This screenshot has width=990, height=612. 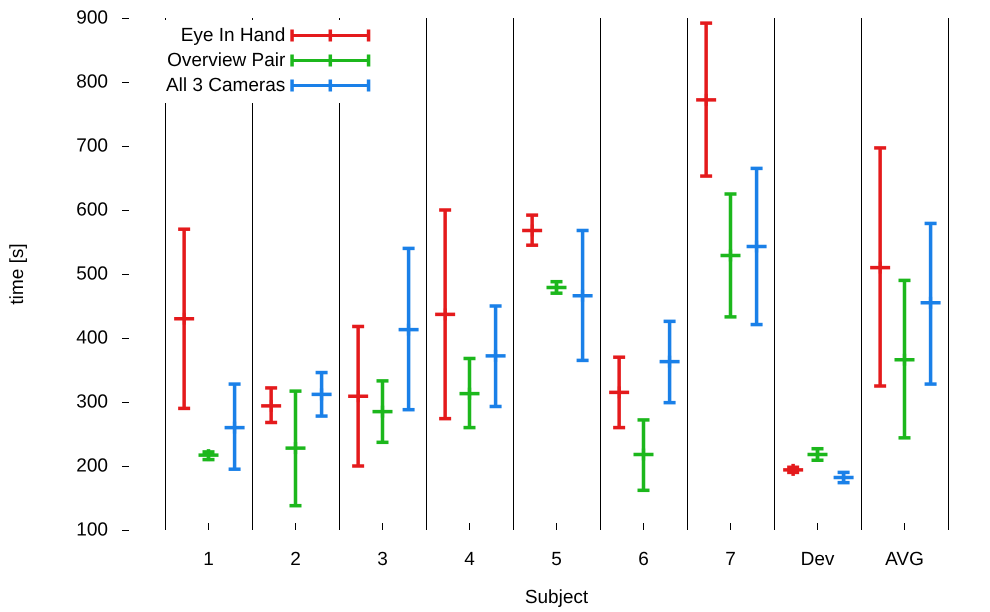 I want to click on x-tick-label: Dev, so click(x=817, y=559).